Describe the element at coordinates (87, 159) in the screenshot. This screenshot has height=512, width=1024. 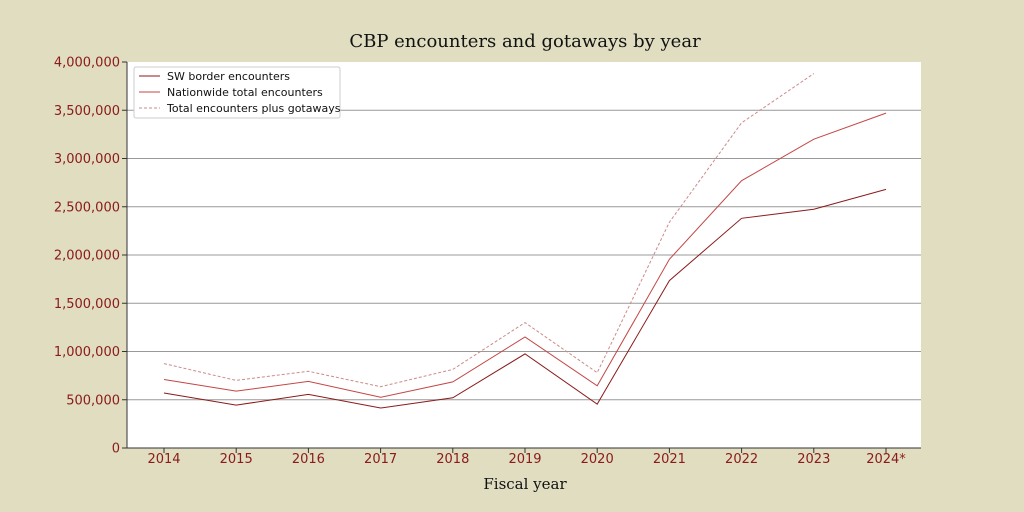
I see `y-tick-label: 3,000,000` at that location.